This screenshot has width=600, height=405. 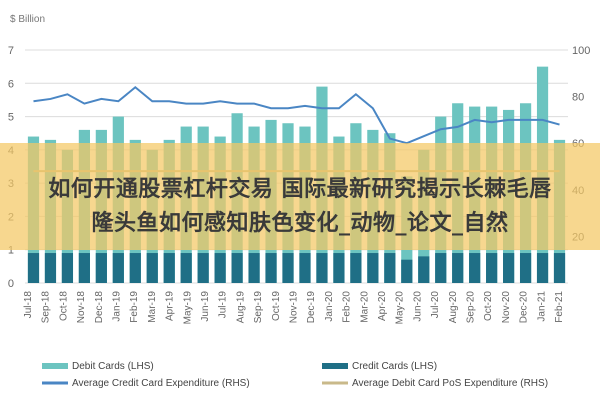 What do you see at coordinates (11, 51) in the screenshot?
I see `y-left-tick-label: 7` at bounding box center [11, 51].